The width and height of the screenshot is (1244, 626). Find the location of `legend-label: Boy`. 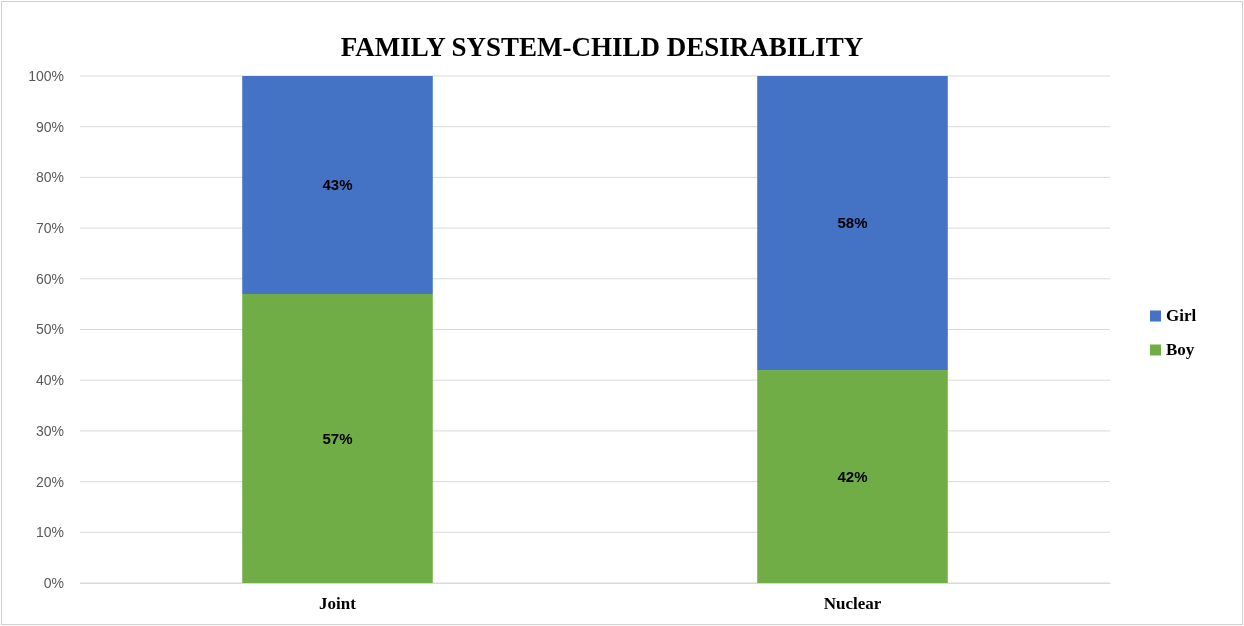

legend-label: Boy is located at coordinates (1180, 349).